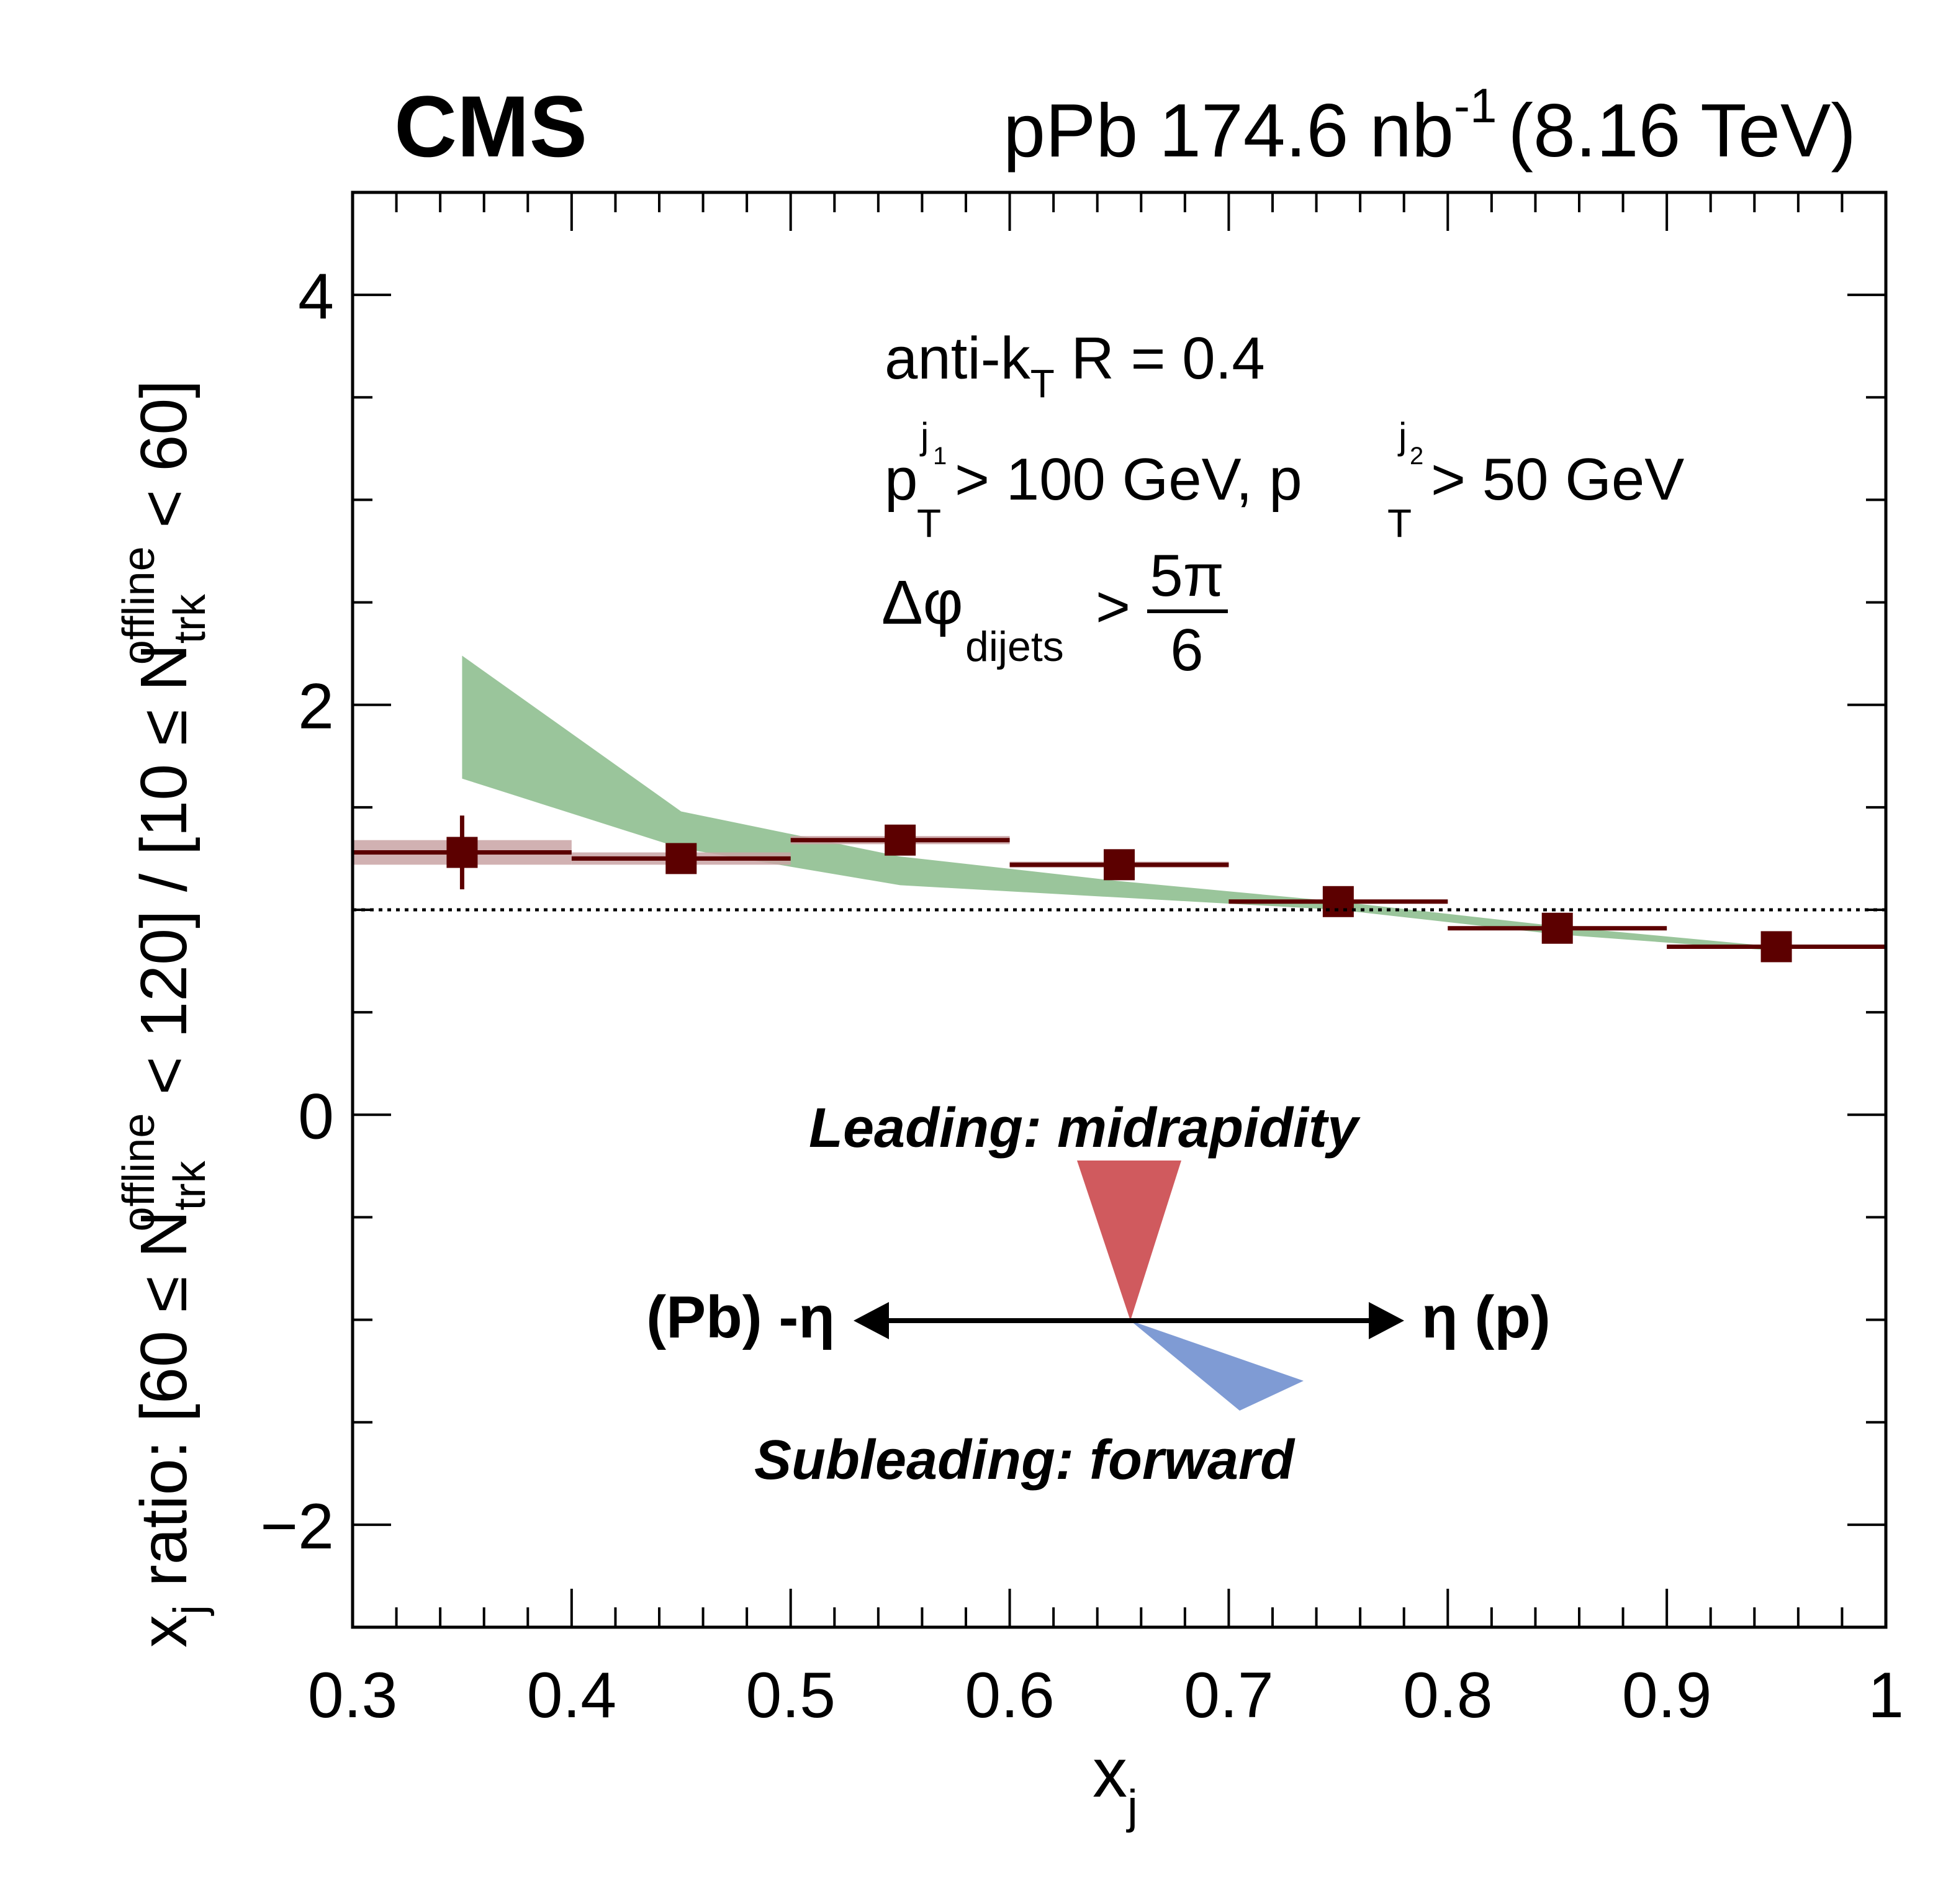  Describe the element at coordinates (1186, 650) in the screenshot. I see `dphi-denominator: 6` at that location.